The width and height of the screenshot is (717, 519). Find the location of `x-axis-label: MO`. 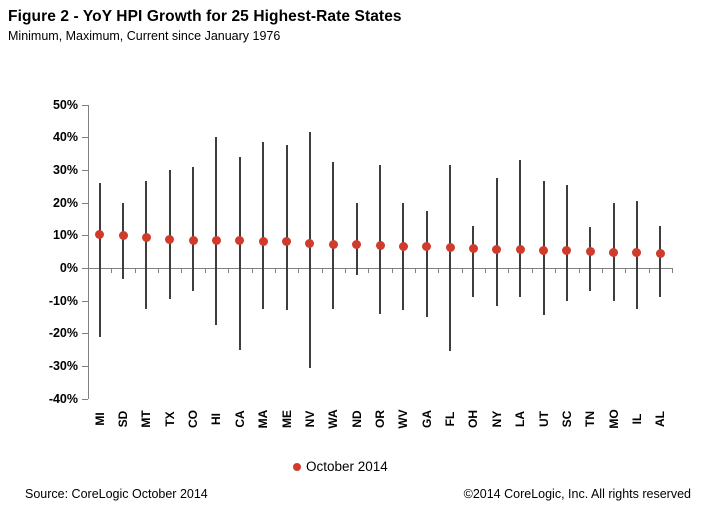

x-axis-label: MO is located at coordinates (613, 419).